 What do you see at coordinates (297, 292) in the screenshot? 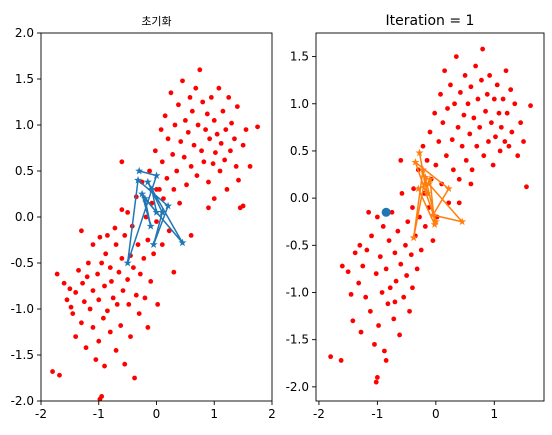
I see `y-tick-label: -1.0` at bounding box center [297, 292].